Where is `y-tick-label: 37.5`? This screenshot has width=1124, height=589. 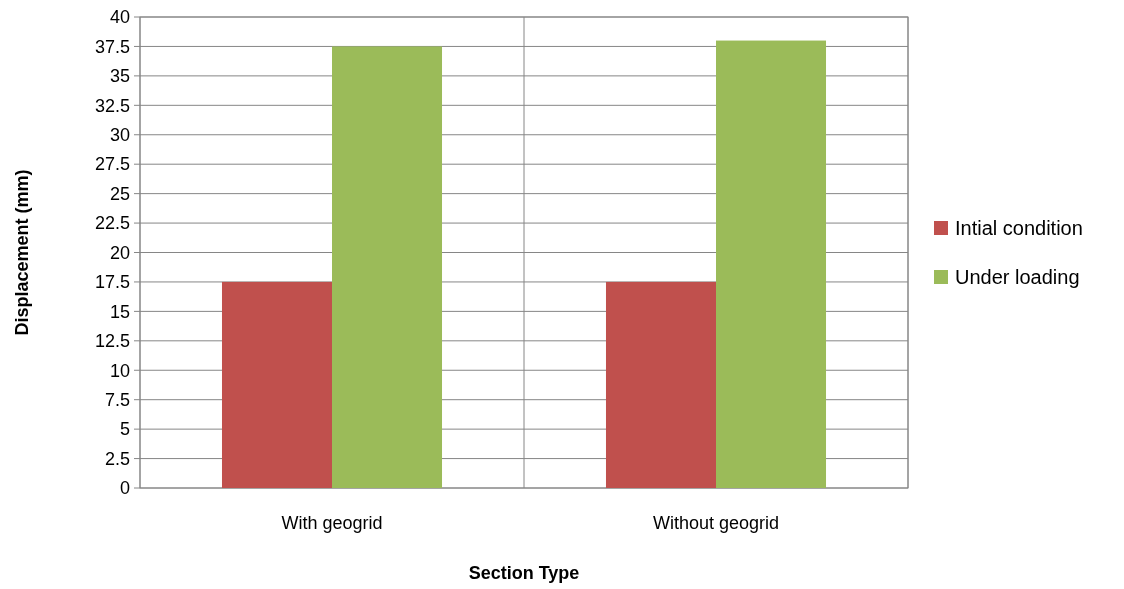 y-tick-label: 37.5 is located at coordinates (112, 46).